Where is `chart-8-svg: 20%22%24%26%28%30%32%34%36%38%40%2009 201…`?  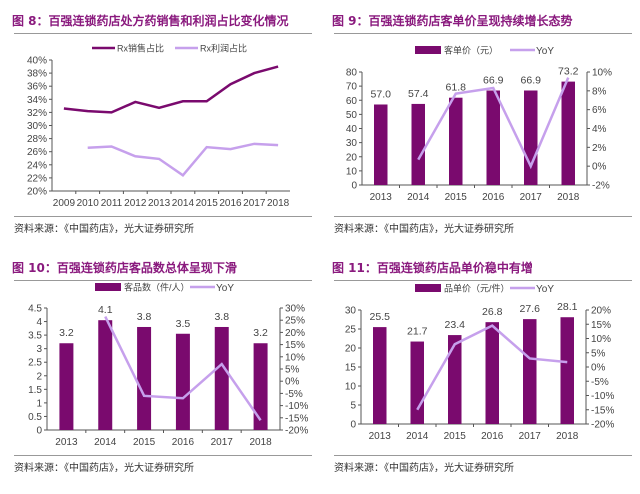 chart-8-svg: 20%22%24%26%28%30%32%34%36%38%40%2009 201… is located at coordinates (158, 126).